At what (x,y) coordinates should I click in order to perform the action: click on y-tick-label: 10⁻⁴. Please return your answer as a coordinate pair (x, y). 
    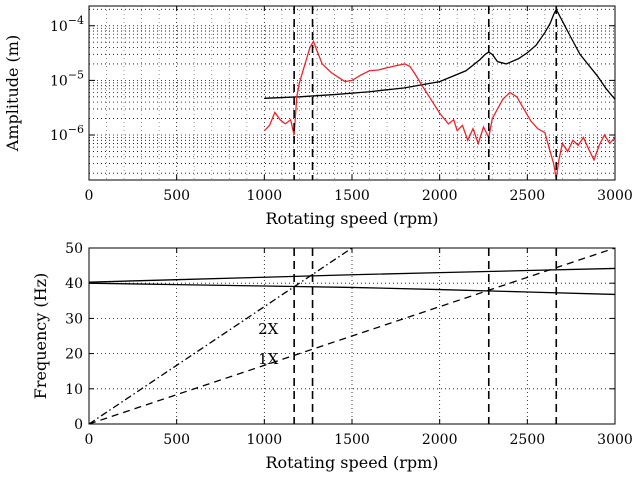
    Looking at the image, I should click on (67, 24).